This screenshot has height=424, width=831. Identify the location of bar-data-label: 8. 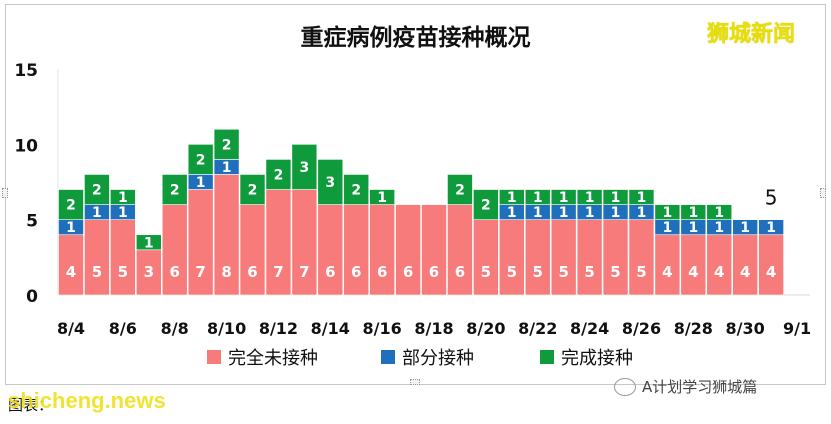
(226, 272).